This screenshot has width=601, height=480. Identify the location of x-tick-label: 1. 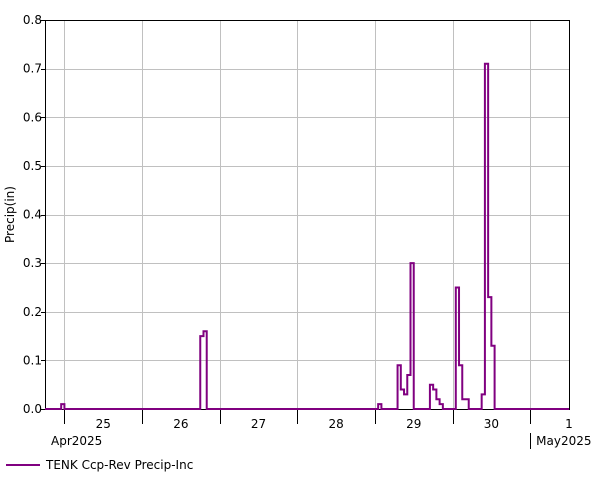
(569, 424).